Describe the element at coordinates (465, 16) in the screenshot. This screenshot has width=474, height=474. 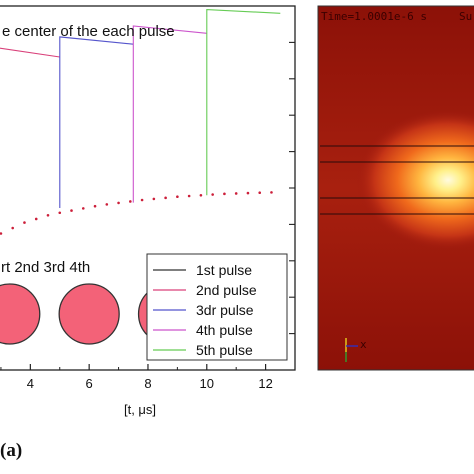
I see `sim-title-fragment: Su` at that location.